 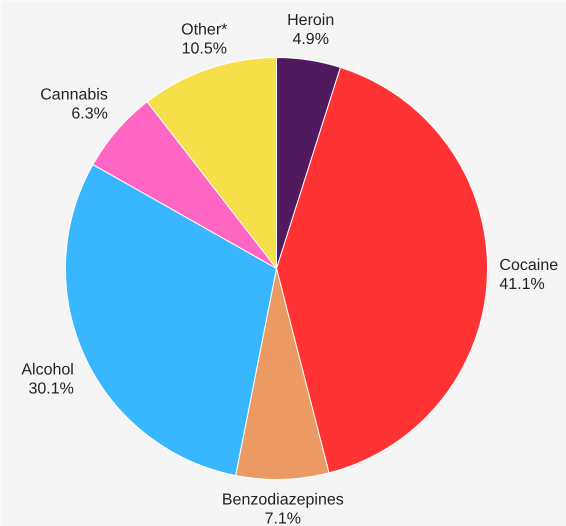 I want to click on slice-label: Alcohol, so click(x=47, y=370).